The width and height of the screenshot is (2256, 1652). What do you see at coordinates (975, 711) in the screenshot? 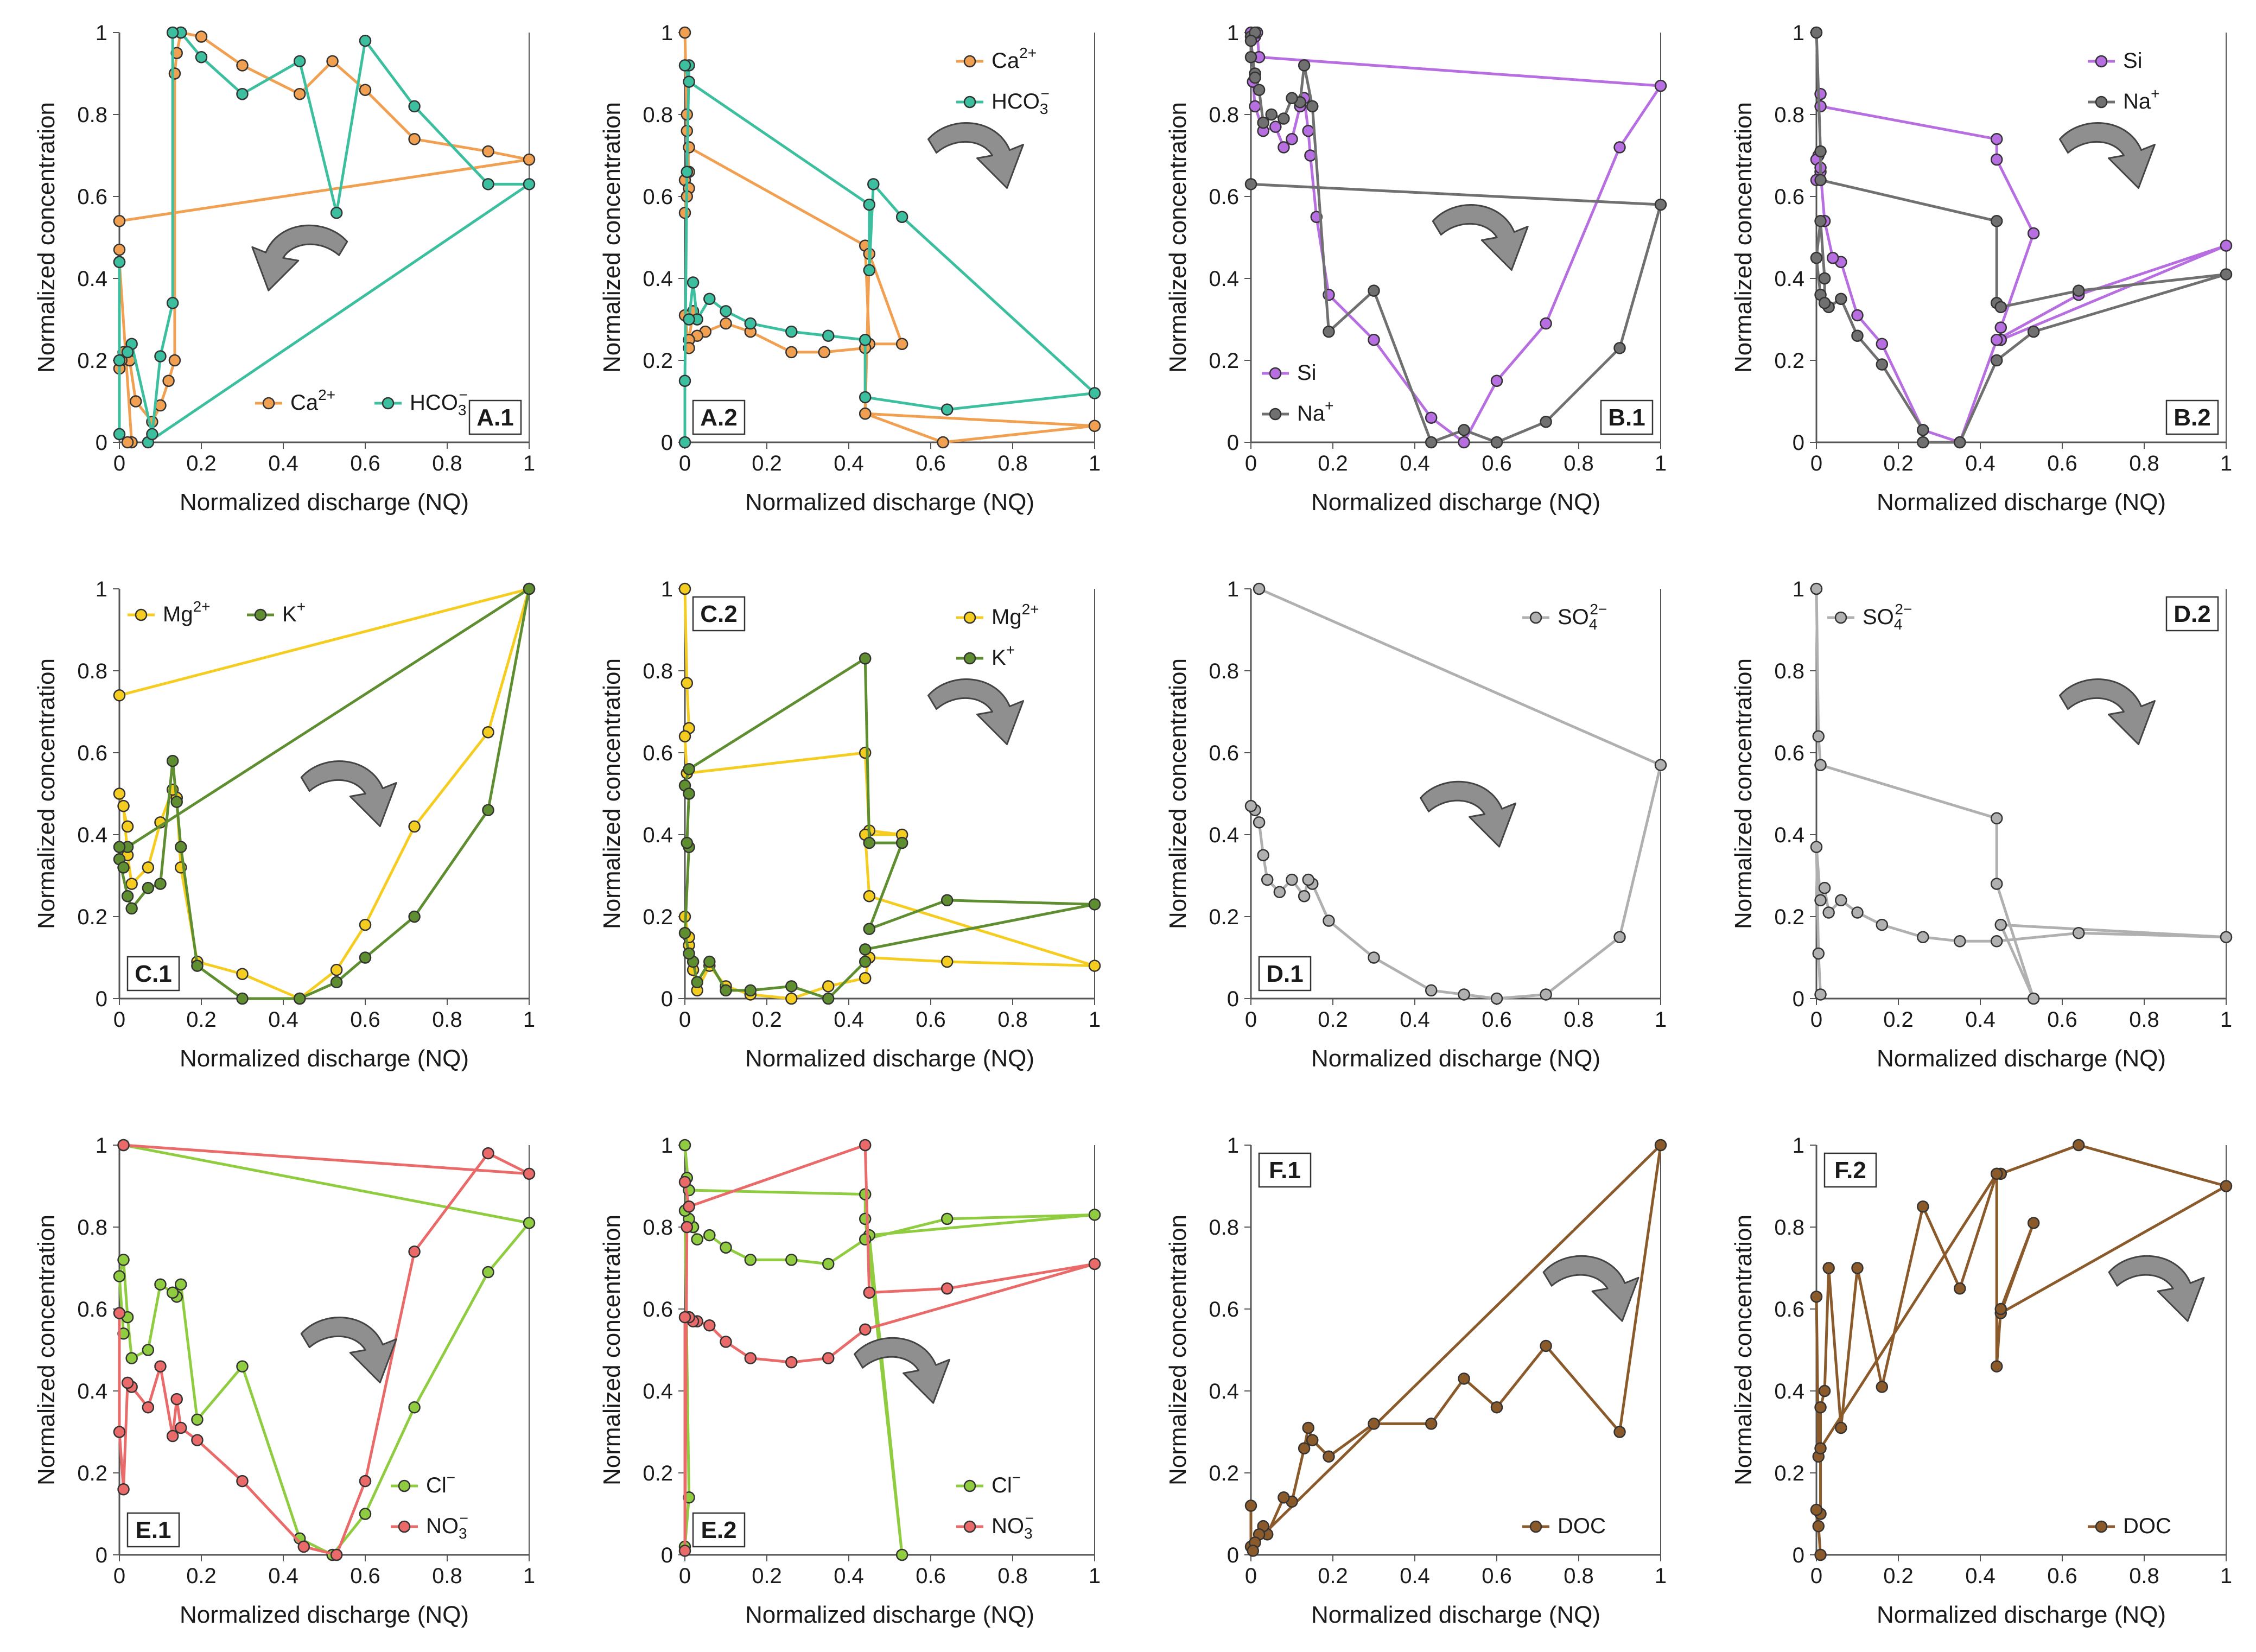
I see `hysteresis-arrow-icon` at bounding box center [975, 711].